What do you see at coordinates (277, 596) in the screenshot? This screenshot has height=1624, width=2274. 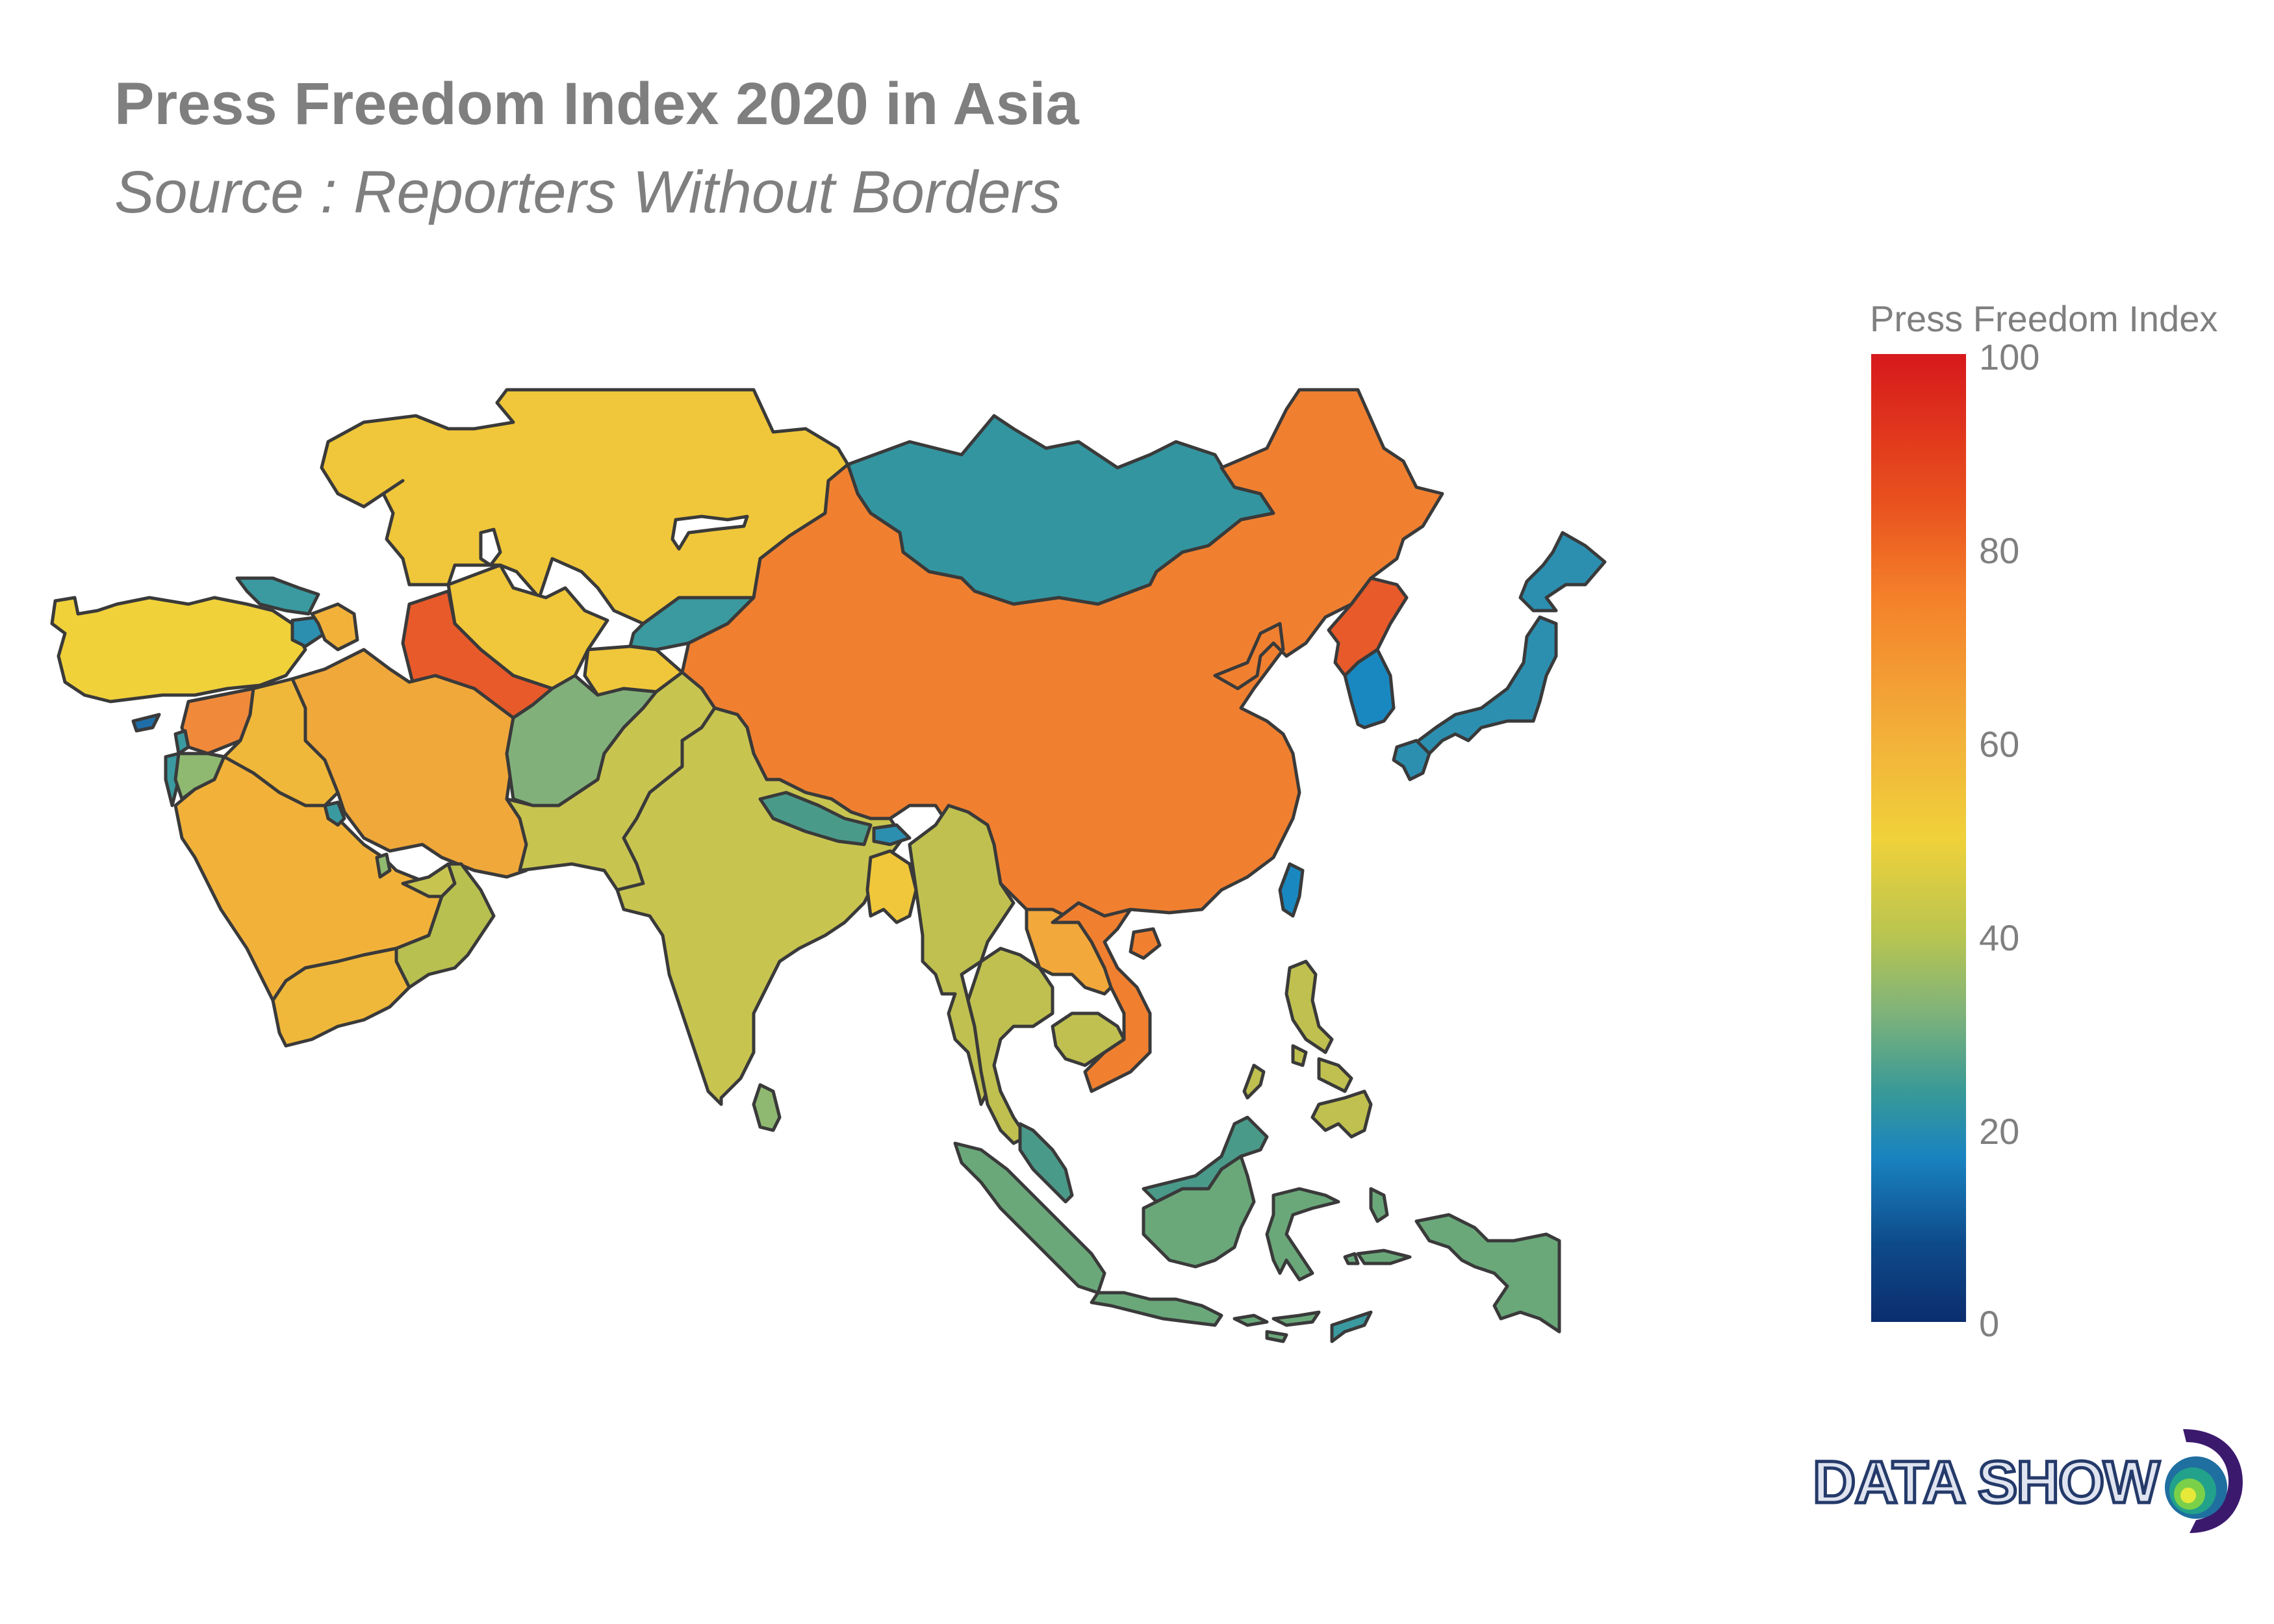 I see `region-georgia` at bounding box center [277, 596].